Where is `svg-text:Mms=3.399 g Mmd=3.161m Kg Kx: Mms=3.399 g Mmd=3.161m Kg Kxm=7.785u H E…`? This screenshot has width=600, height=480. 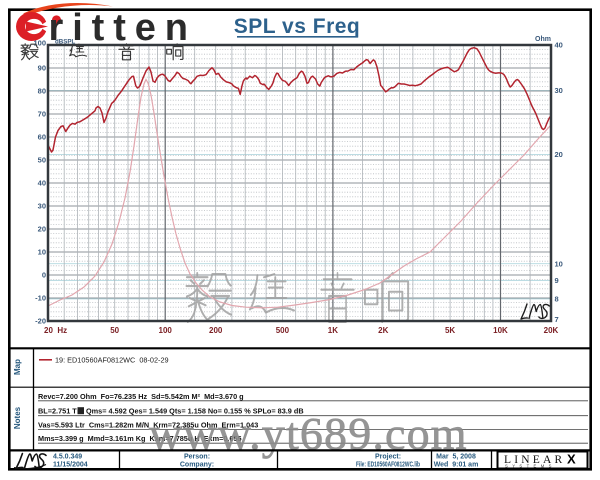 svg-text:Mms=3.399 g Mmd=3.161m Kg Kx: Mms=3.399 g Mmd=3.161m Kg Kxm=7.785u H E… is located at coordinates (140, 438).